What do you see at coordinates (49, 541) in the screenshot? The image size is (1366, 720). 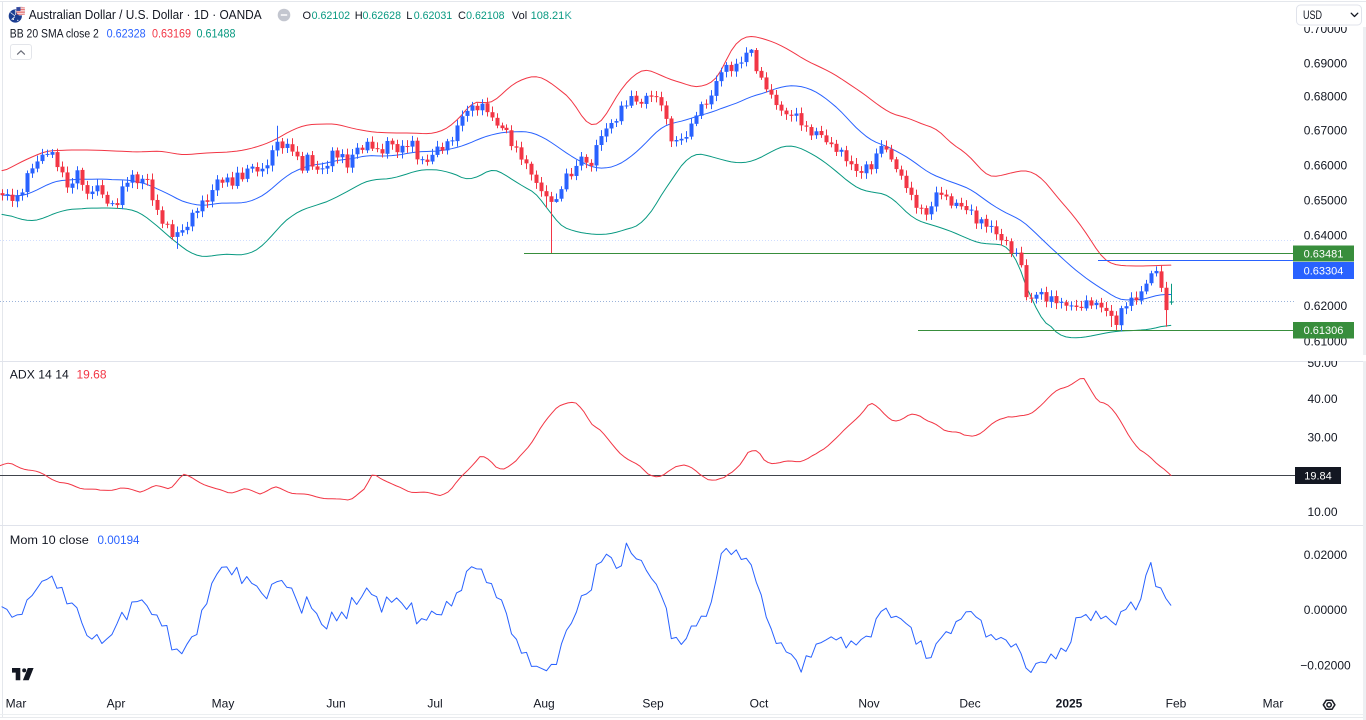 I see `svg-text: Mom 10 close` at bounding box center [49, 541].